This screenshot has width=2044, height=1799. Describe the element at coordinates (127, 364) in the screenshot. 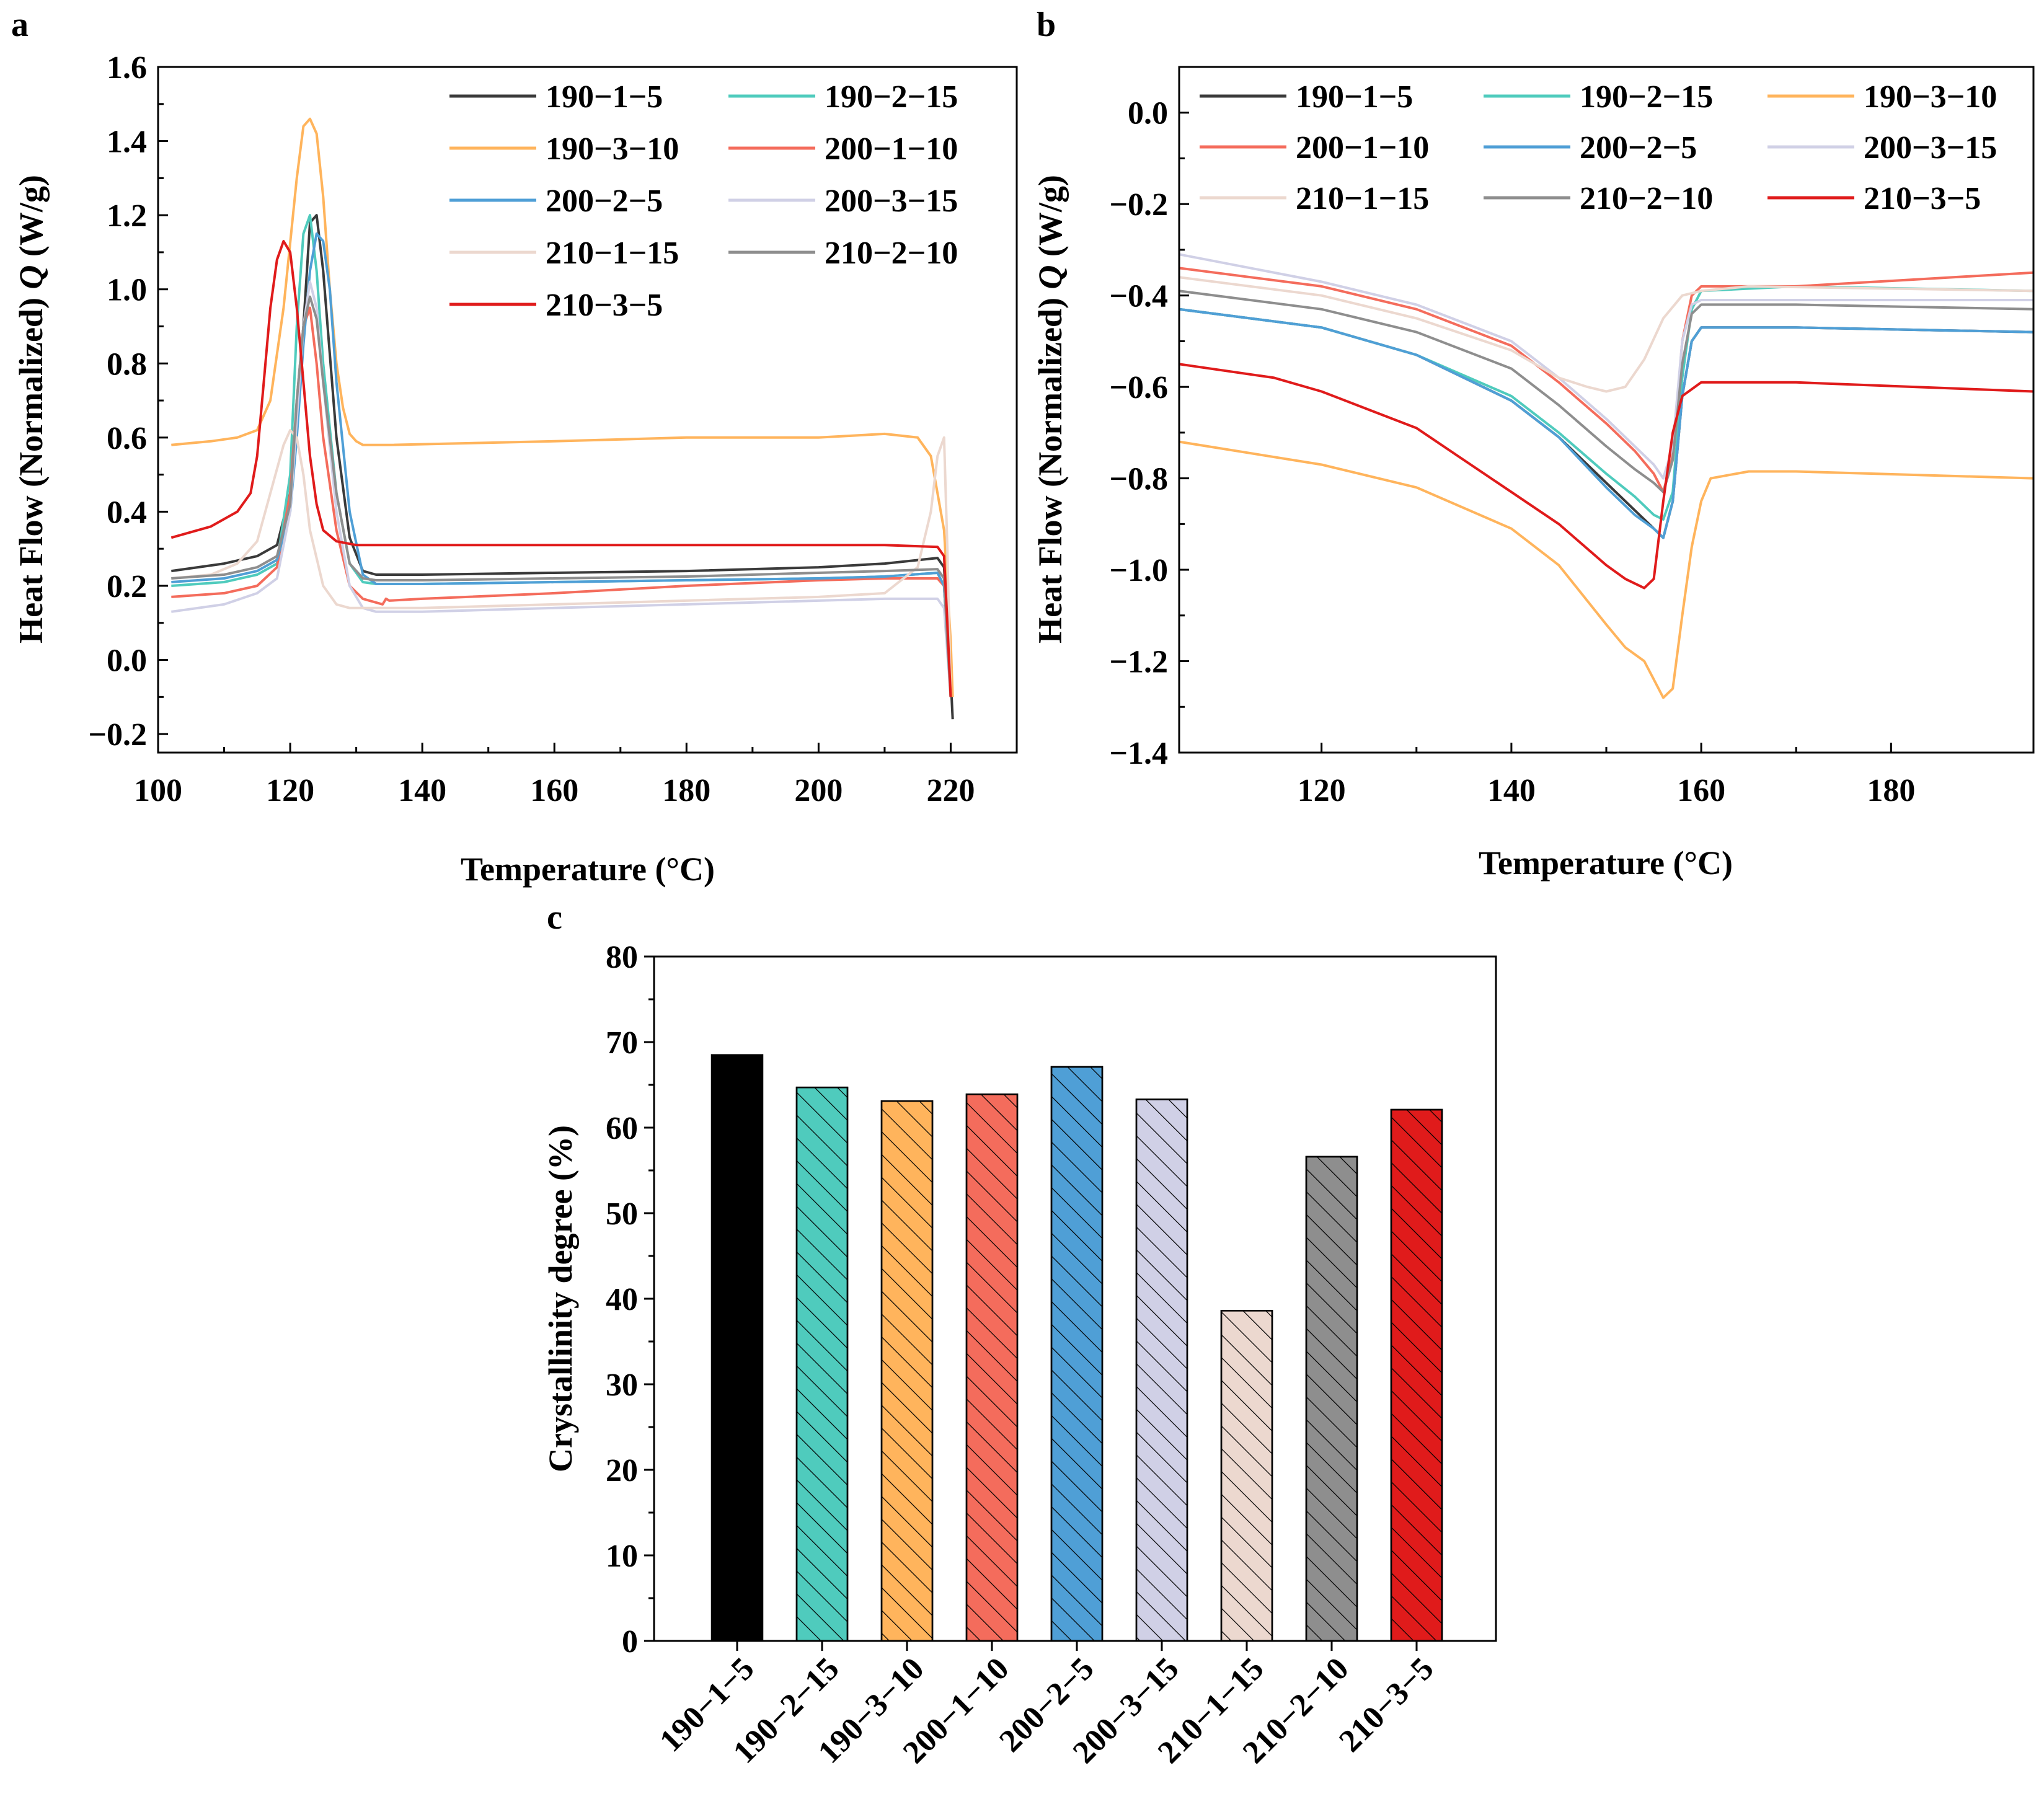

I see `chart-a-y-tick-label: 0.8` at that location.